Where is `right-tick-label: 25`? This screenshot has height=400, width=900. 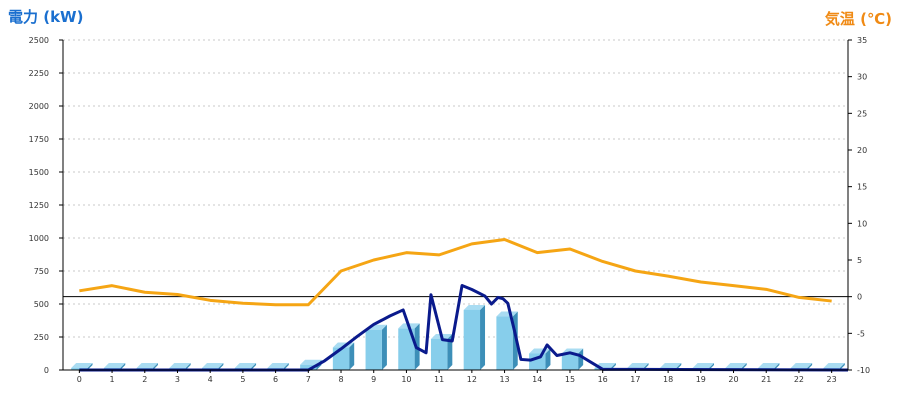
right-tick-label: 25 is located at coordinates (862, 113).